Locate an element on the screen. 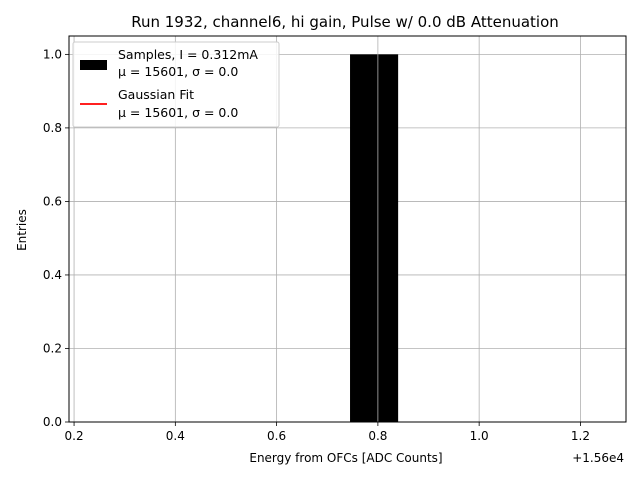  y-tick-label: 0.4 is located at coordinates (52, 275).